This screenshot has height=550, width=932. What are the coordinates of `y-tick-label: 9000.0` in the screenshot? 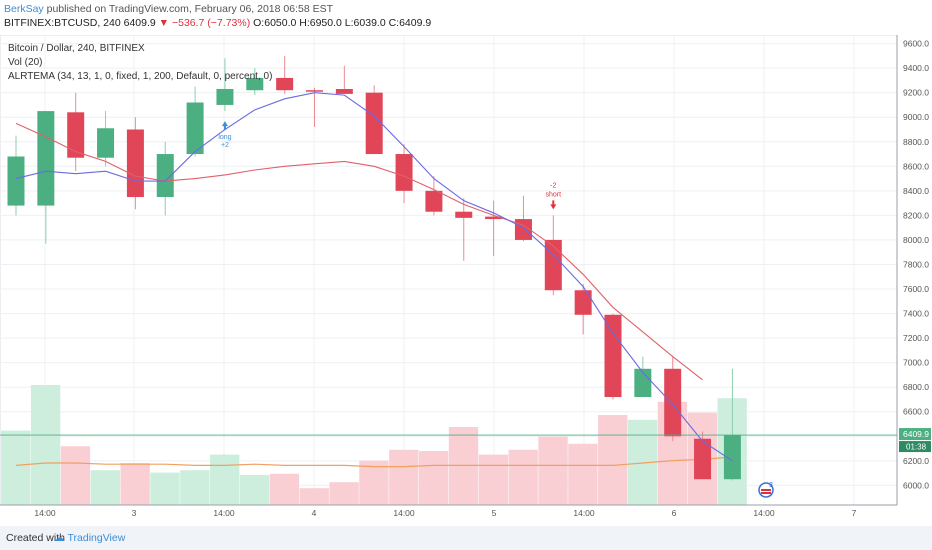 It's located at (916, 117).